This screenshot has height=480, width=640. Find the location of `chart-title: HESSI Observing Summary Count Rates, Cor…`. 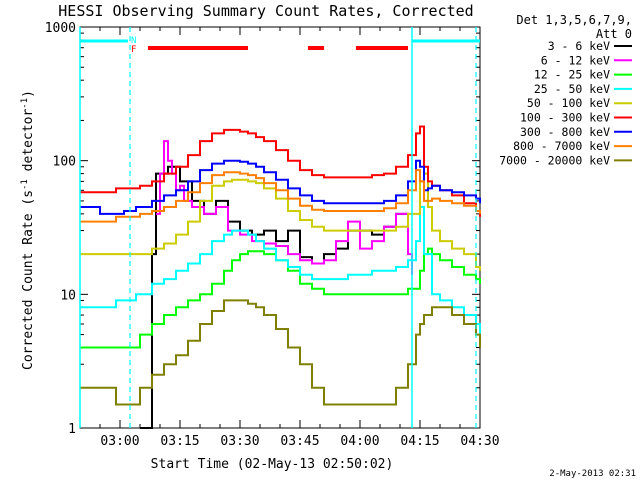

chart-title: HESSI Observing Summary Count Rates, Cor… is located at coordinates (265, 11).